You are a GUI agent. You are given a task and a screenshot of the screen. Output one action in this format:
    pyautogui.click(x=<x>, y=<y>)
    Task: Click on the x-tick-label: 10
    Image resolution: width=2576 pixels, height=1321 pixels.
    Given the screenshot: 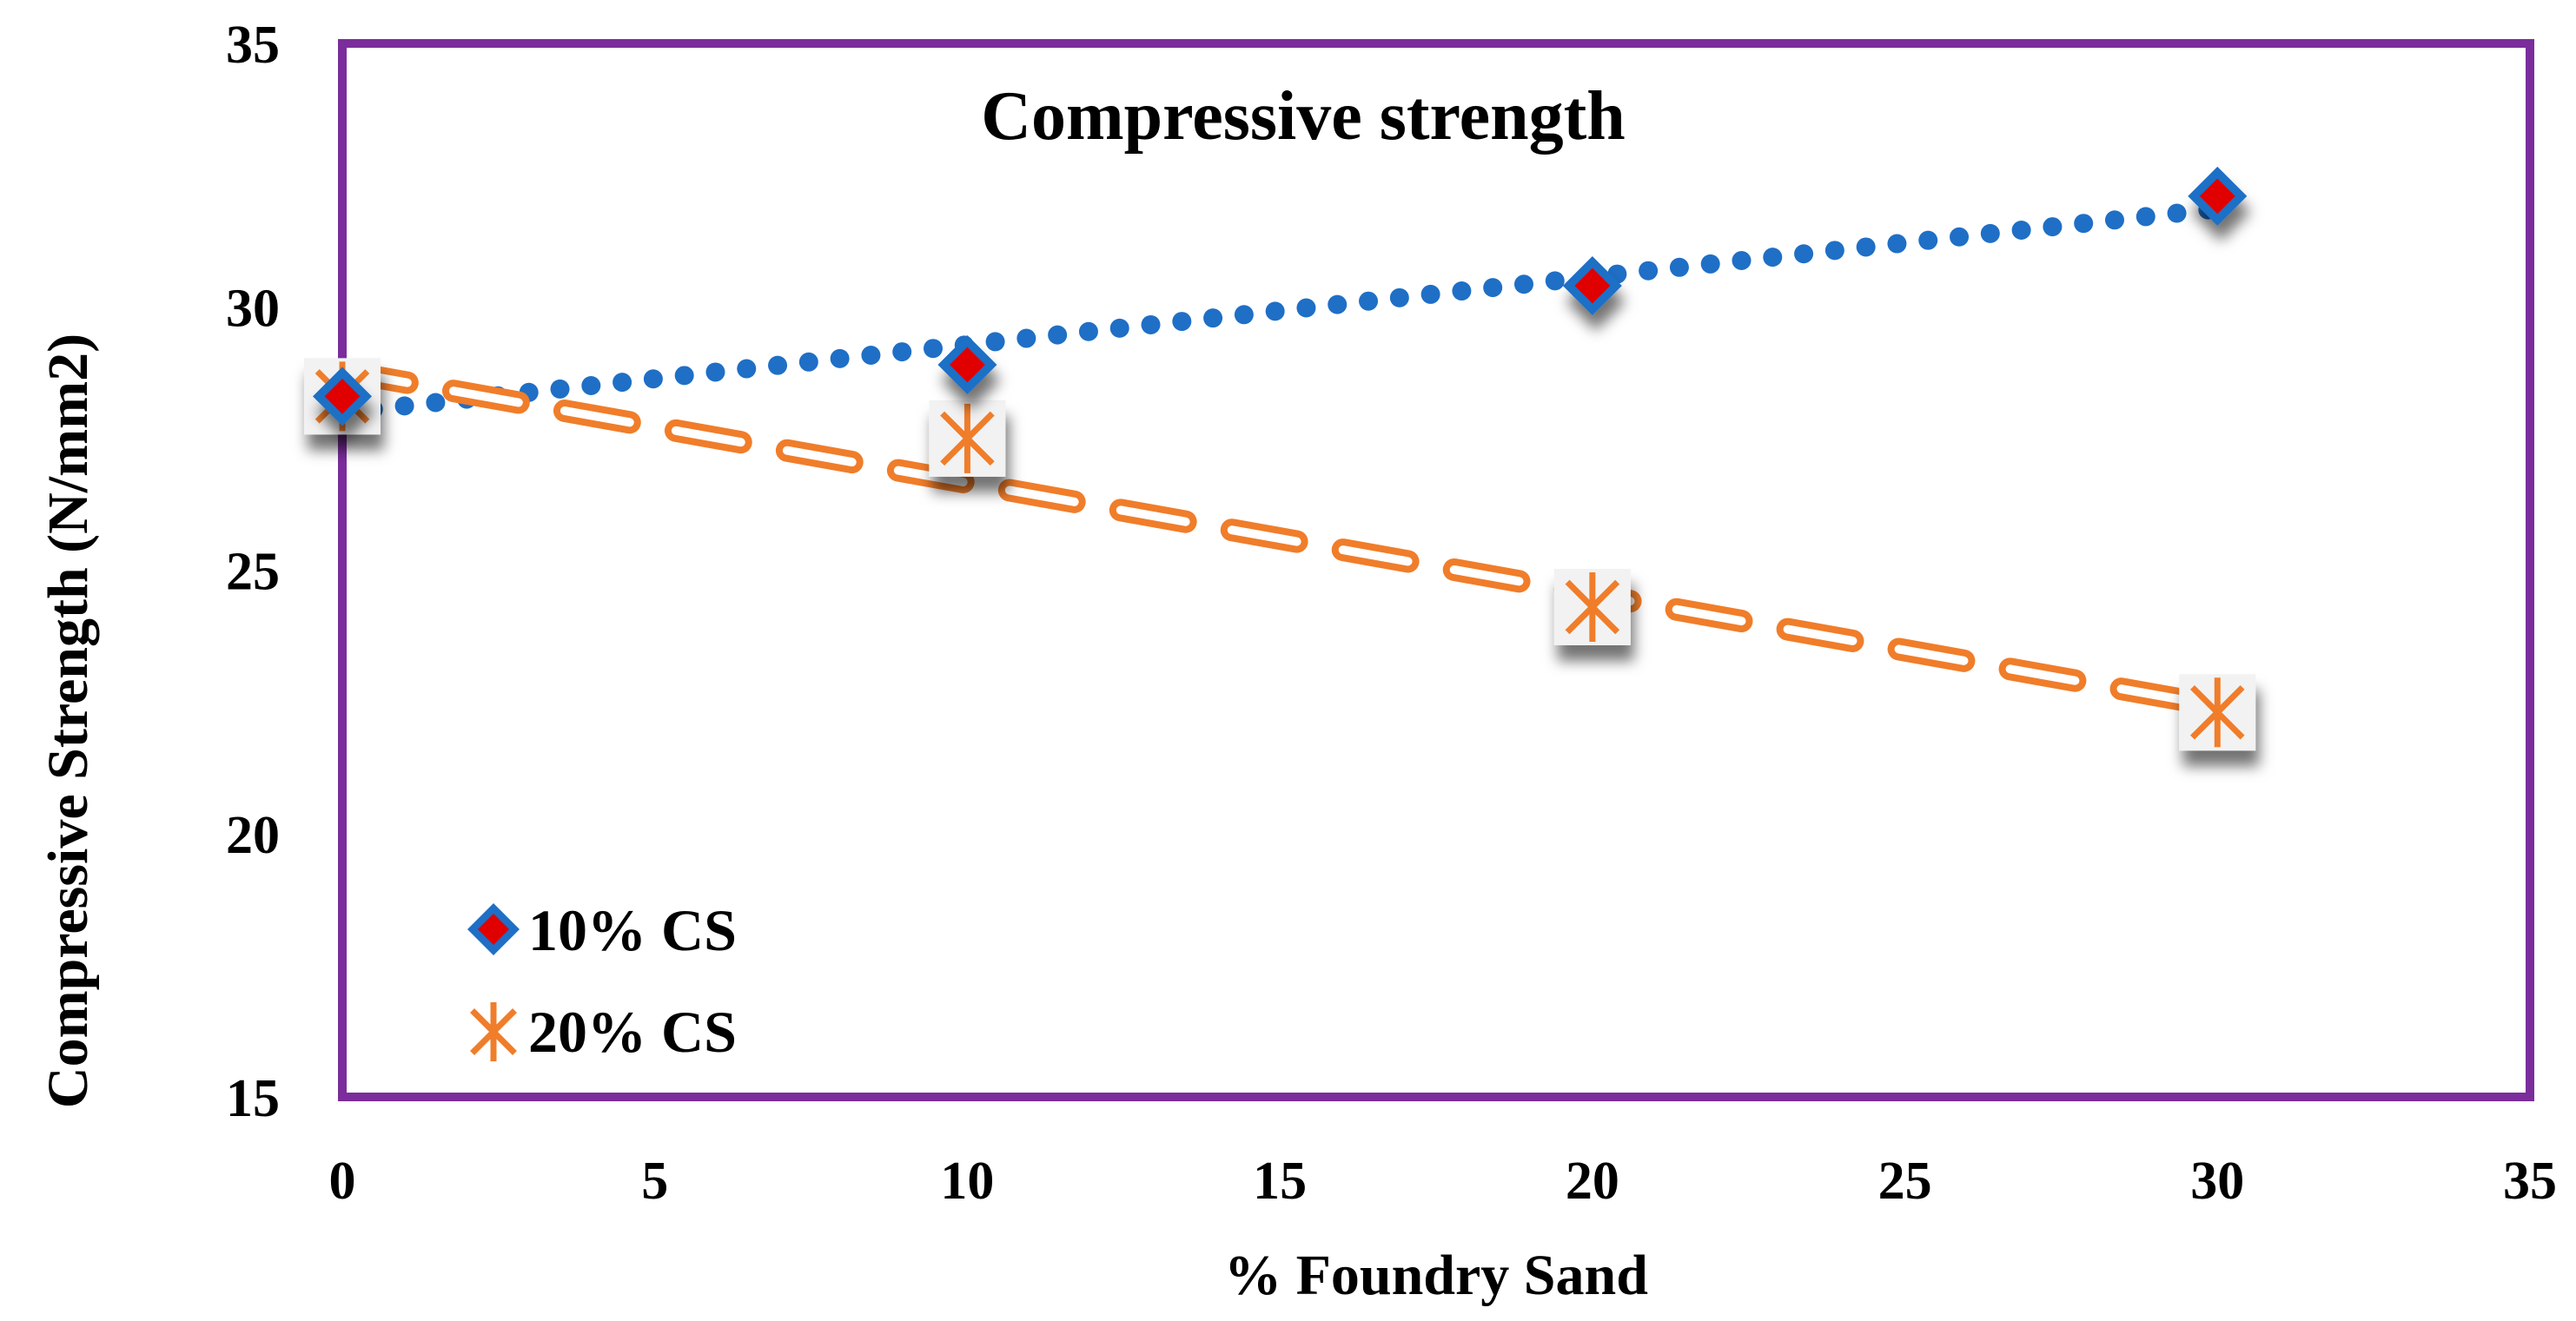 What is the action you would take?
    pyautogui.click(x=967, y=1181)
    